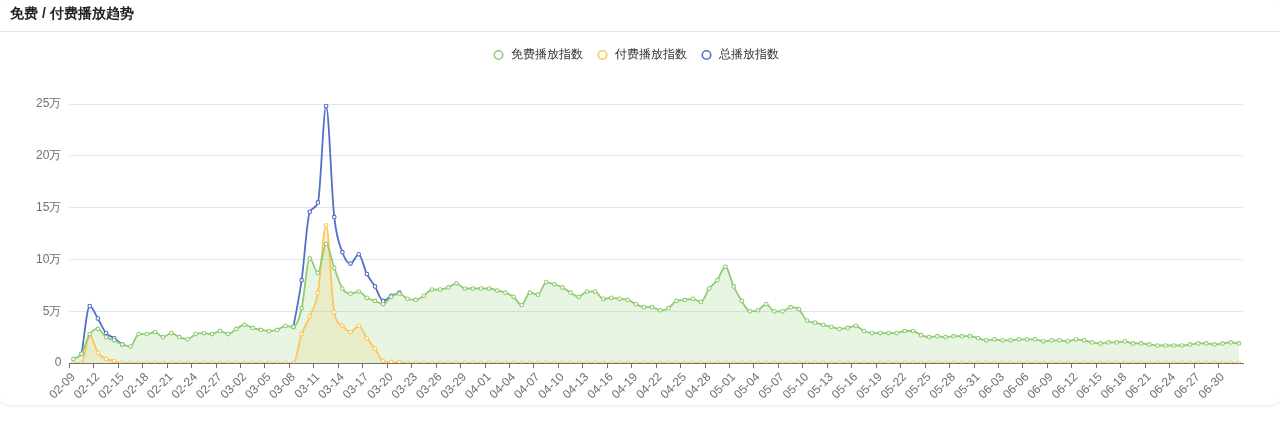 This screenshot has width=1280, height=441. What do you see at coordinates (748, 54) in the screenshot?
I see `legend-label: 总播放指数` at bounding box center [748, 54].